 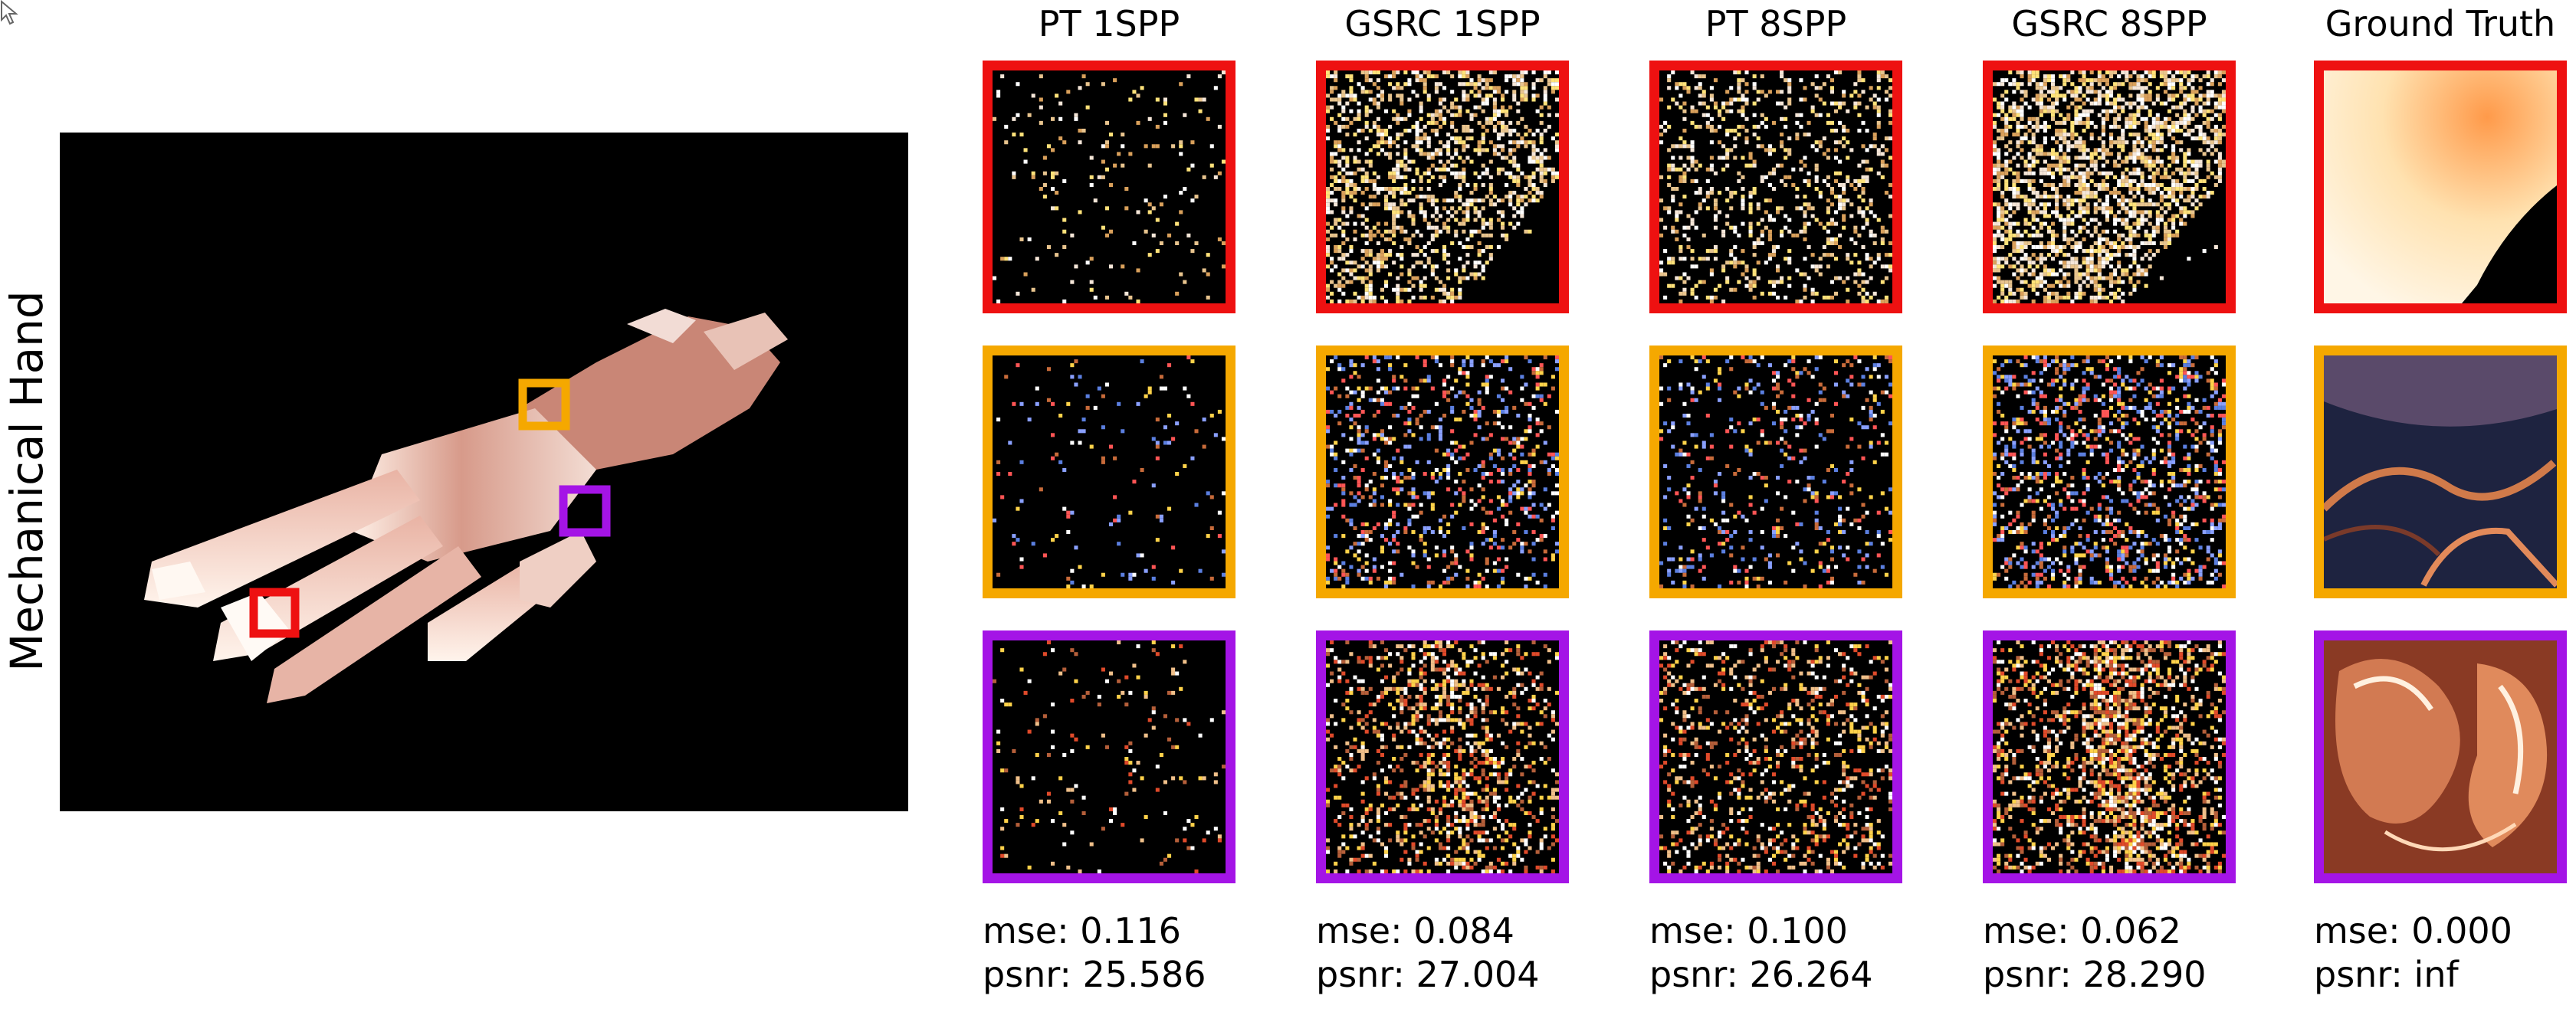 I want to click on psnr-value: psnr: inf, so click(x=2386, y=974).